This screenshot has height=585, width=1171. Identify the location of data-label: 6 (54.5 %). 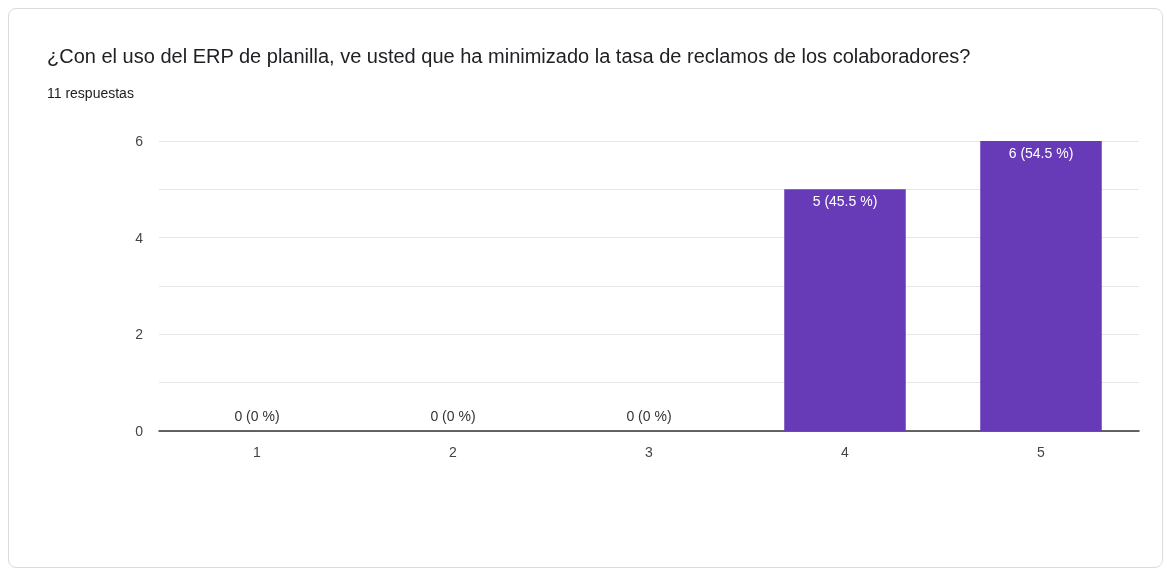
(1041, 153).